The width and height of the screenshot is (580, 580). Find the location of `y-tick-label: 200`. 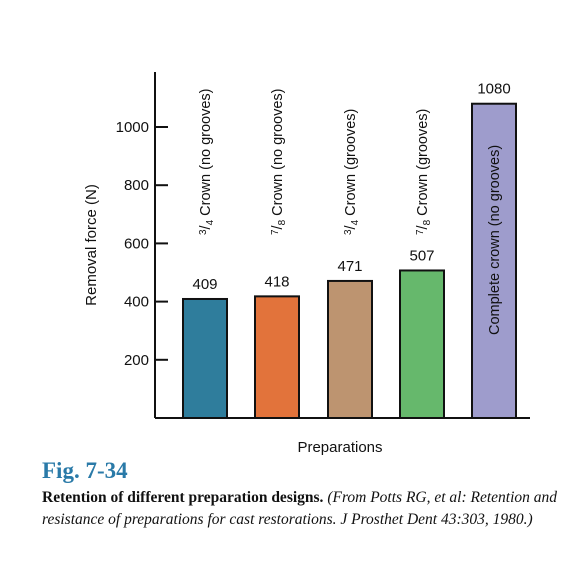

y-tick-label: 200 is located at coordinates (136, 360).